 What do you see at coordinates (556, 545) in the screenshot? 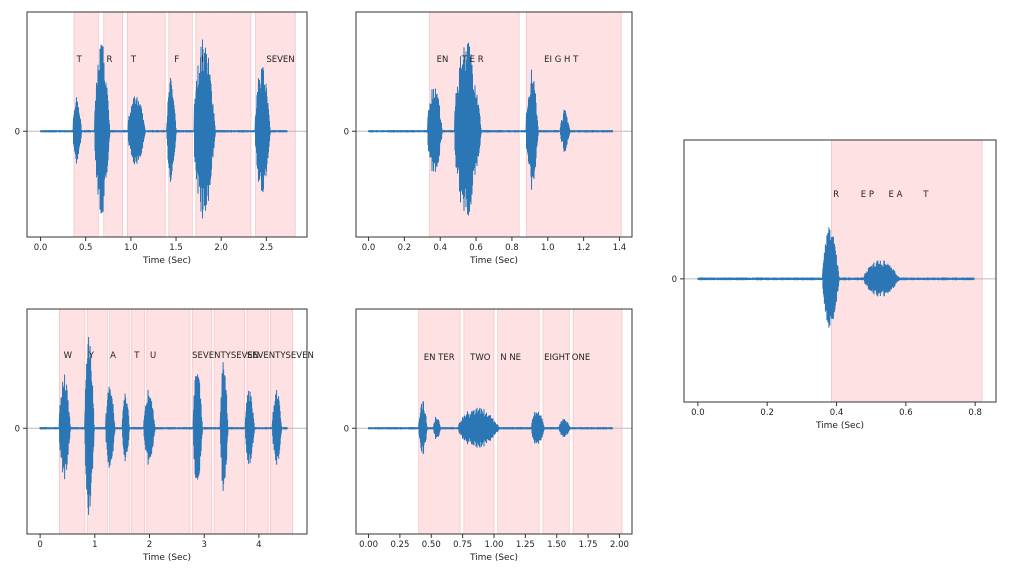
I see `x-tick-label: 1.50` at bounding box center [556, 545].